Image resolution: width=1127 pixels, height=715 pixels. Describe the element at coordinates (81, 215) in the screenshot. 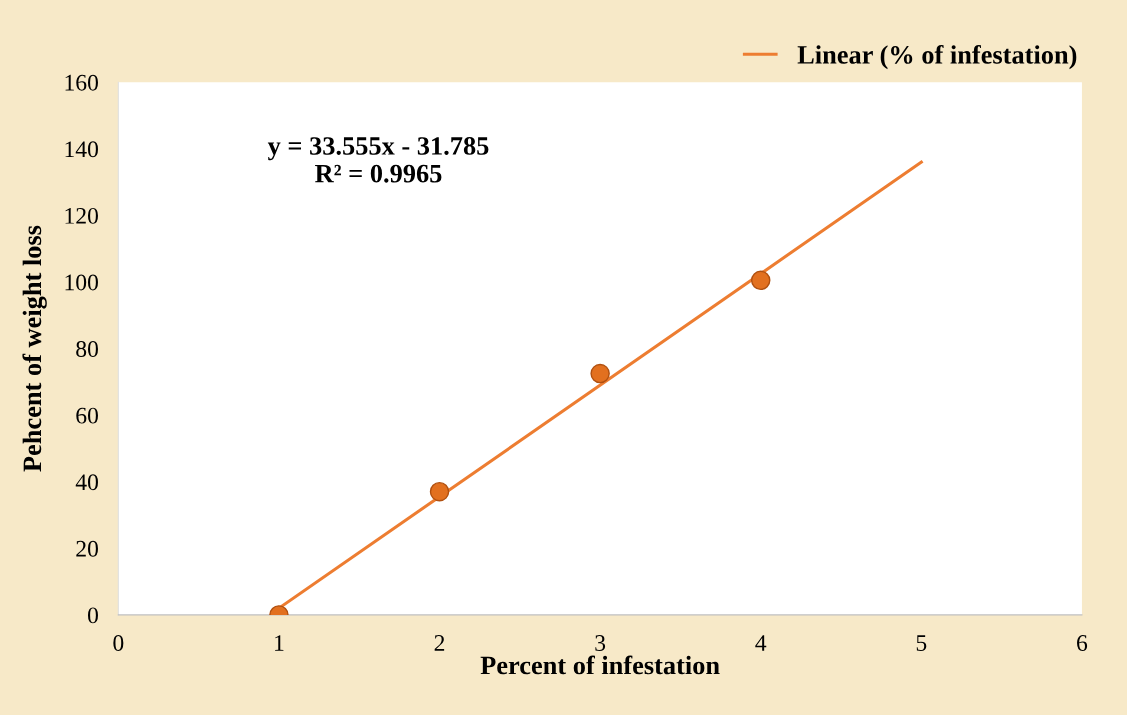

I see `y-tick-label: 120` at that location.